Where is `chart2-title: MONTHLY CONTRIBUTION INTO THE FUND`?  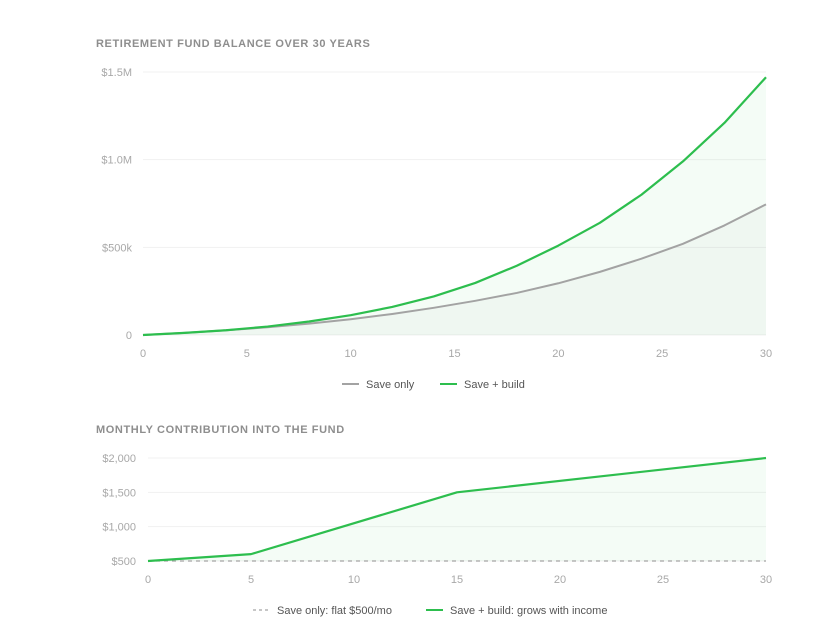 chart2-title: MONTHLY CONTRIBUTION INTO THE FUND is located at coordinates (220, 430).